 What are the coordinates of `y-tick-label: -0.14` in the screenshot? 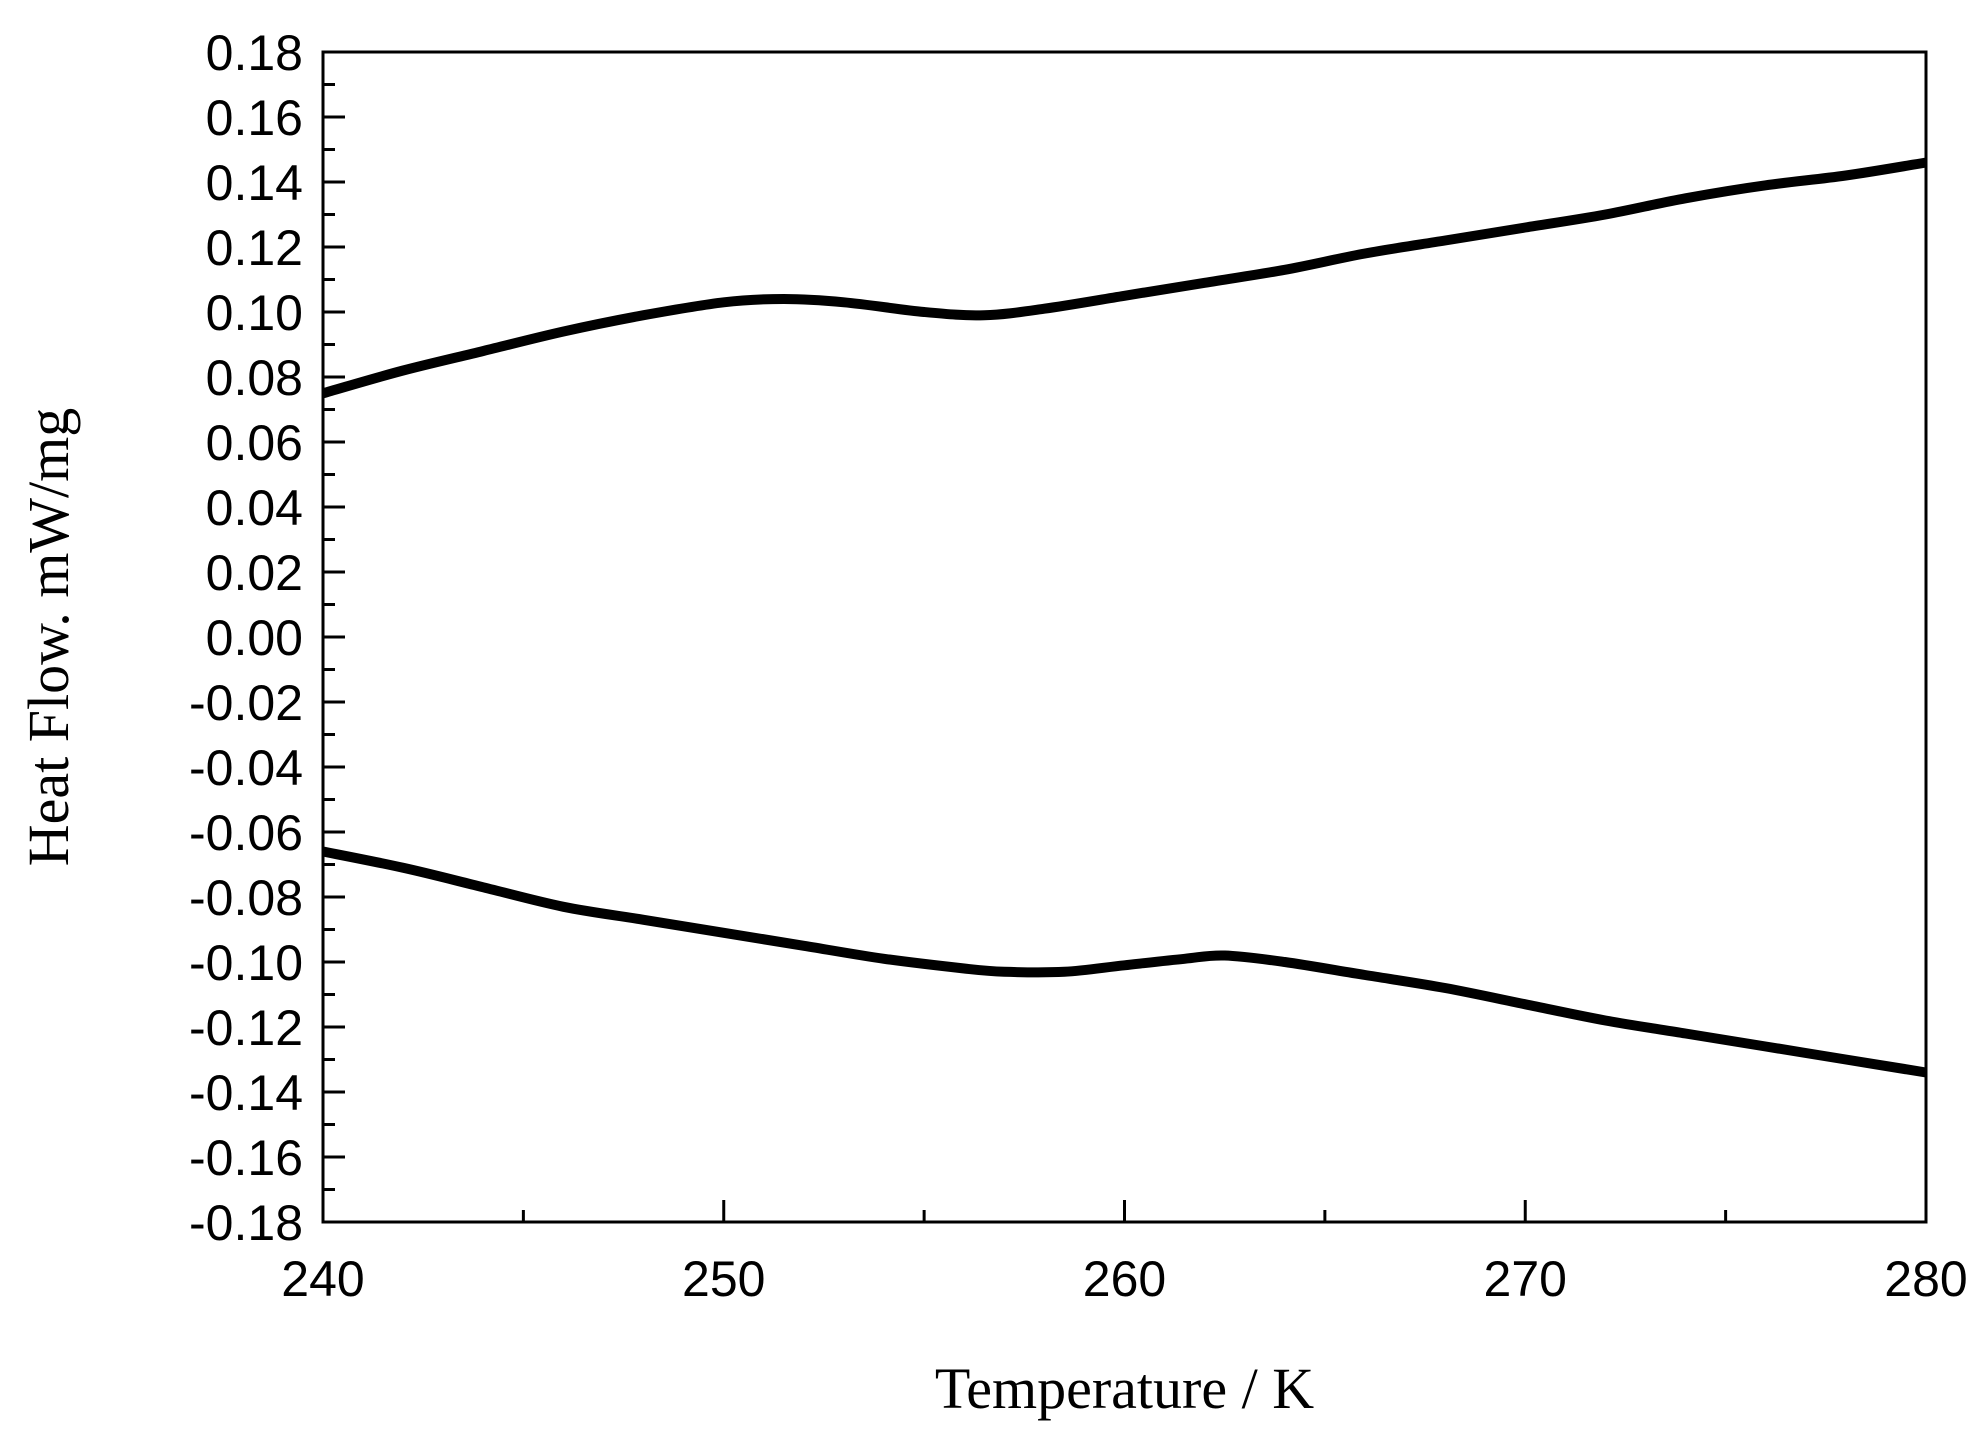 It's located at (246, 1093).